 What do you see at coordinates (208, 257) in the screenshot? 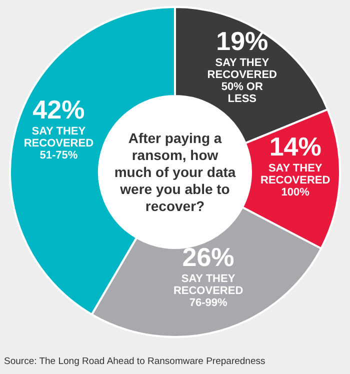
I see `data-label: 26%` at bounding box center [208, 257].